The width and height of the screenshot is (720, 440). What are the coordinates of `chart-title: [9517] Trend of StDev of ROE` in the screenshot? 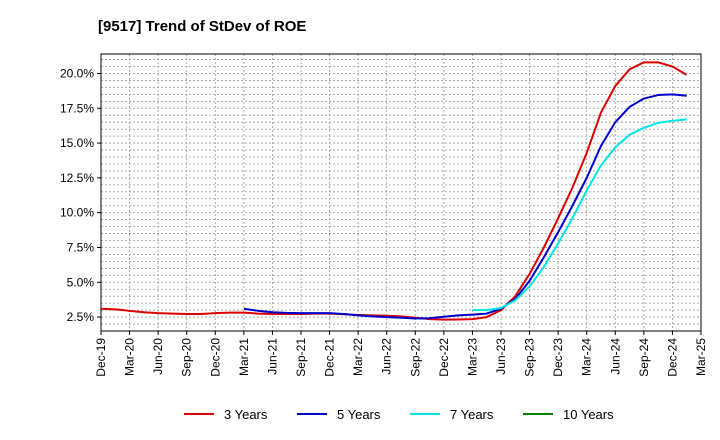 It's located at (202, 26).